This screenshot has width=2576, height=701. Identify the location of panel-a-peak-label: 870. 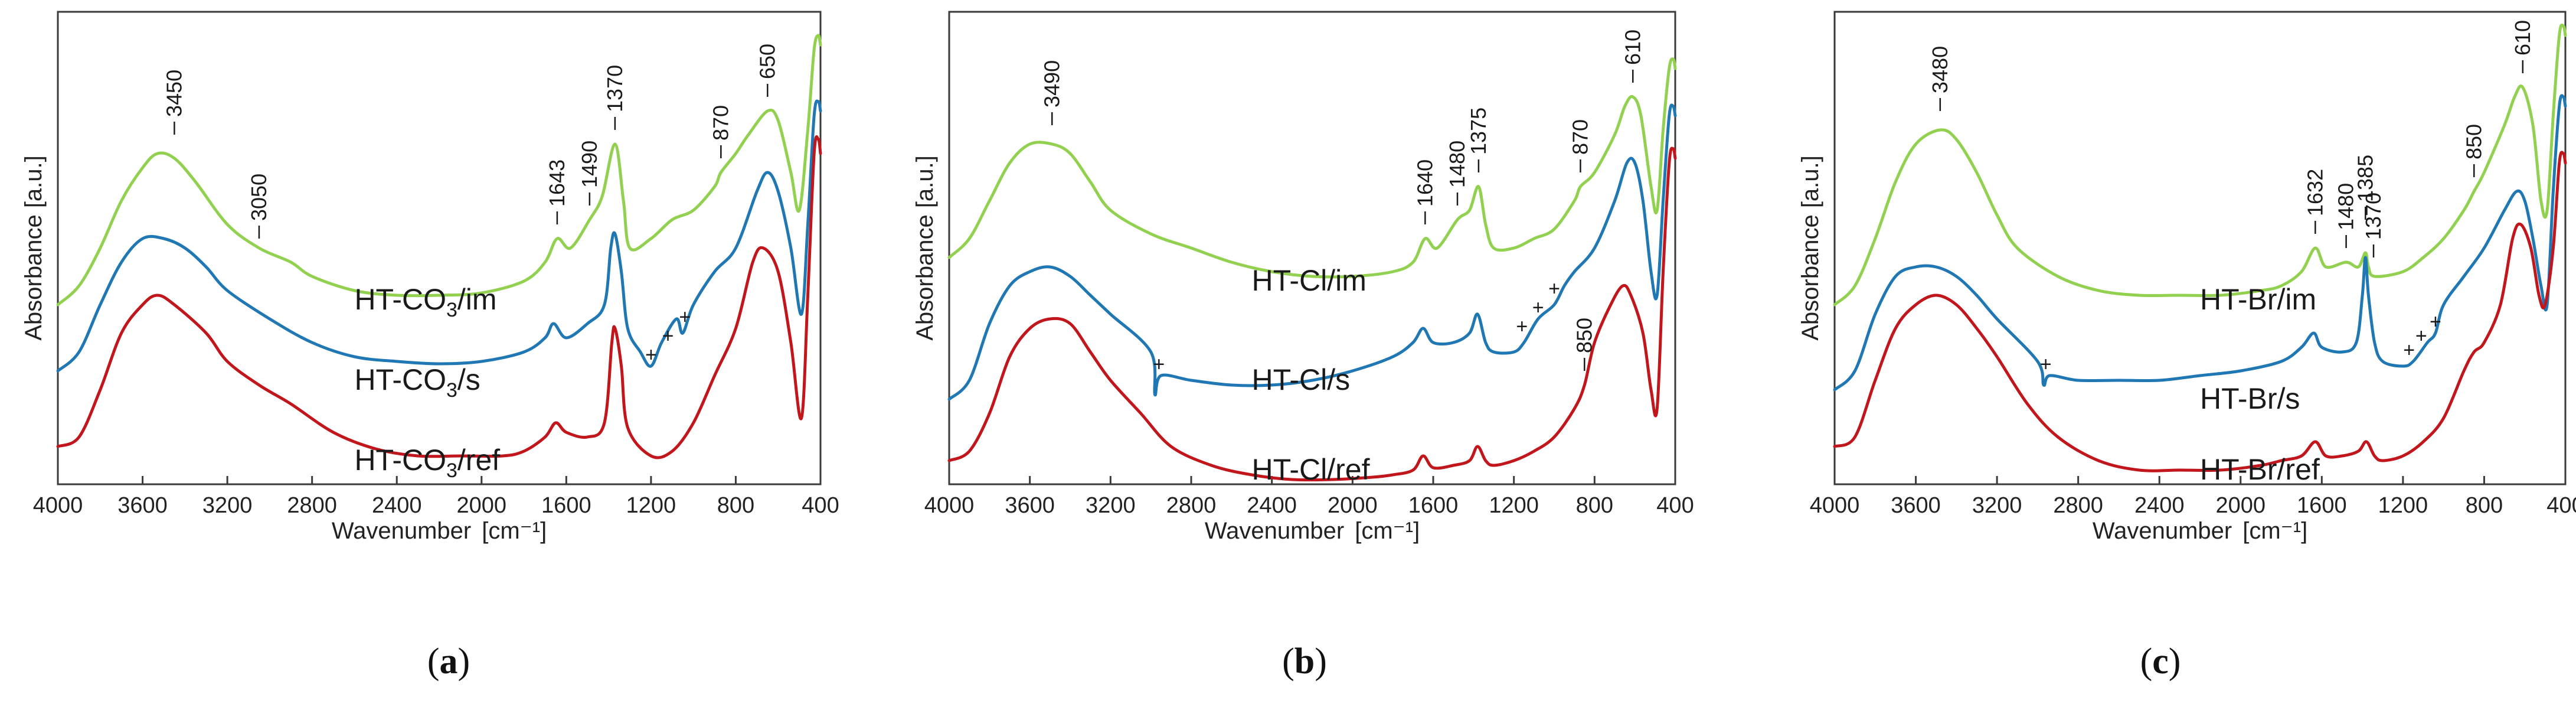
(720, 123).